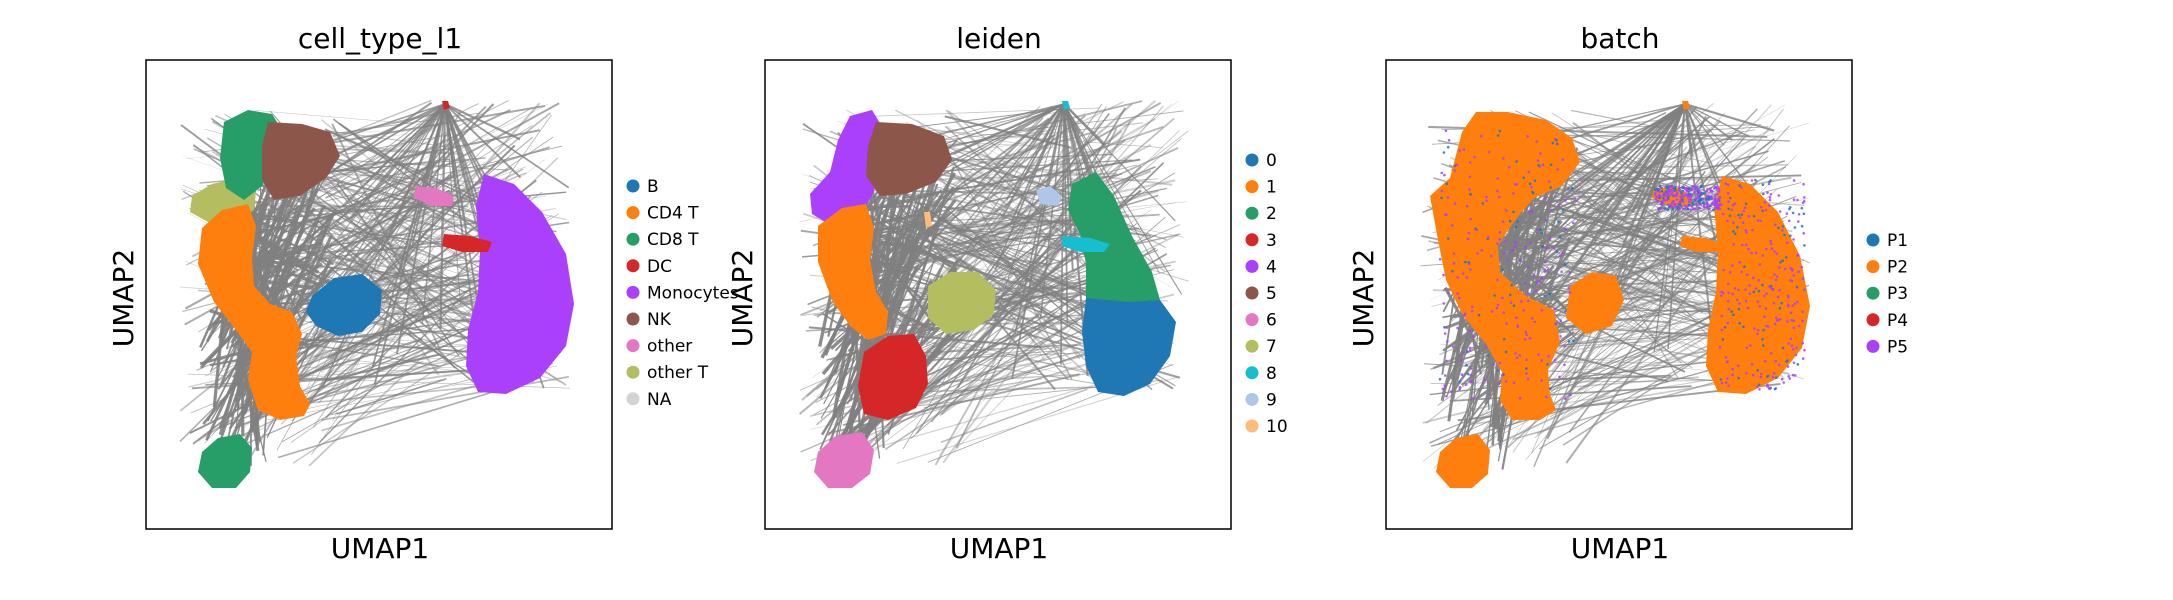 Image resolution: width=2173 pixels, height=600 pixels. What do you see at coordinates (653, 187) in the screenshot?
I see `legend-label: B` at bounding box center [653, 187].